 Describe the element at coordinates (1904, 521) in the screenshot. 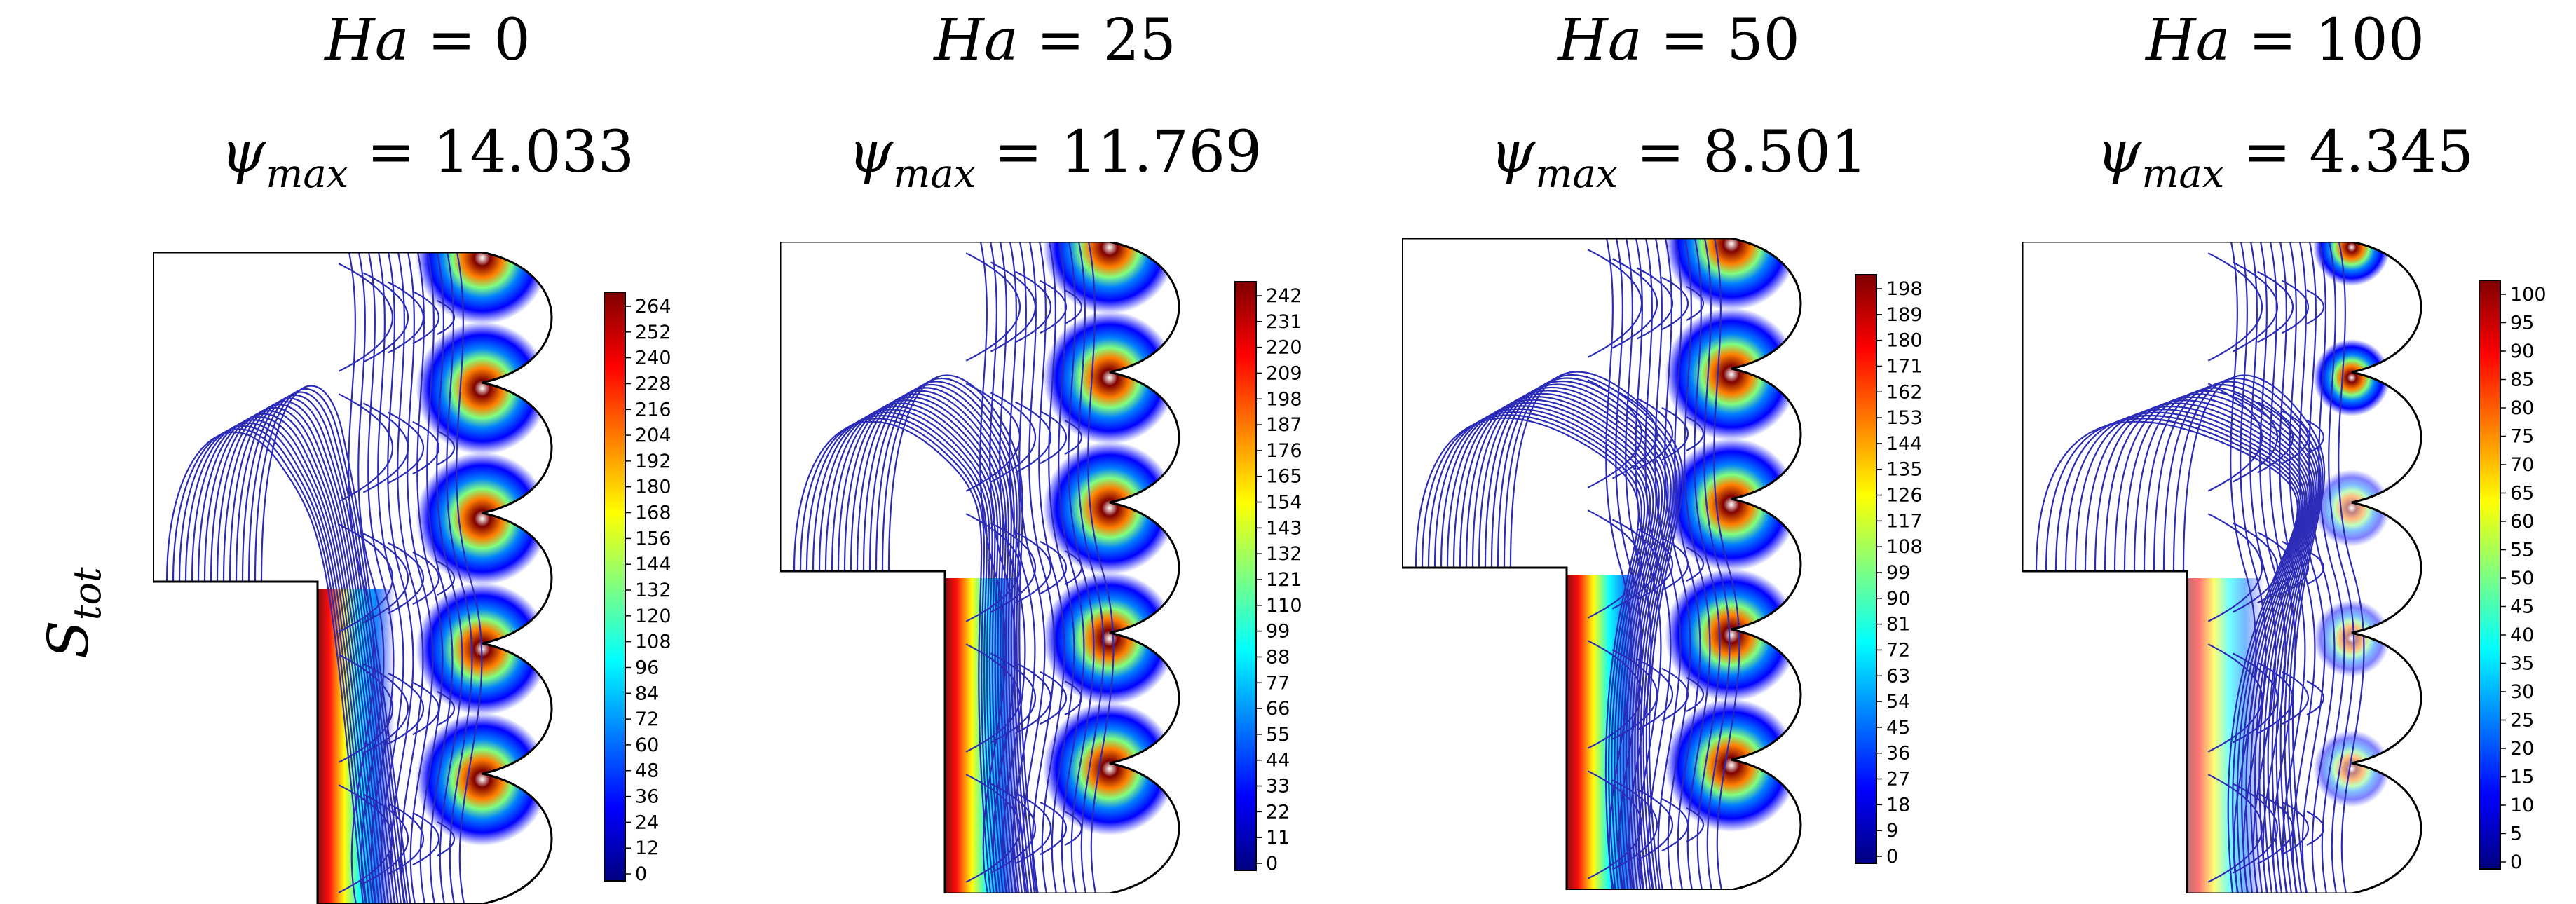

I see `colorbar-tick-label: 117` at that location.